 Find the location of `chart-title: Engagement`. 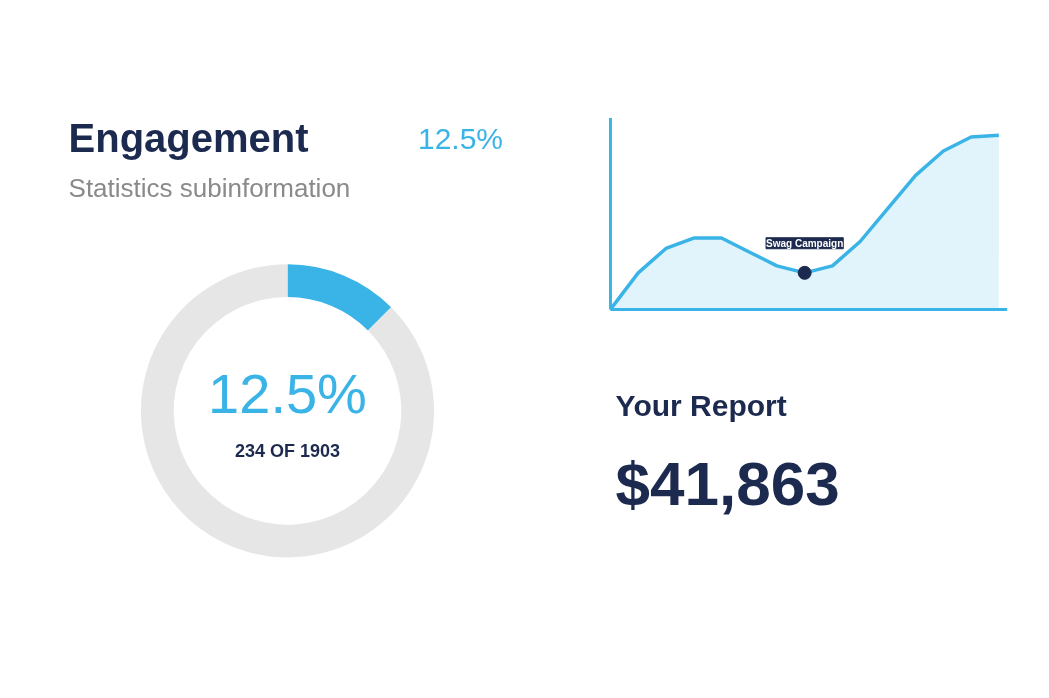

chart-title: Engagement is located at coordinates (188, 138).